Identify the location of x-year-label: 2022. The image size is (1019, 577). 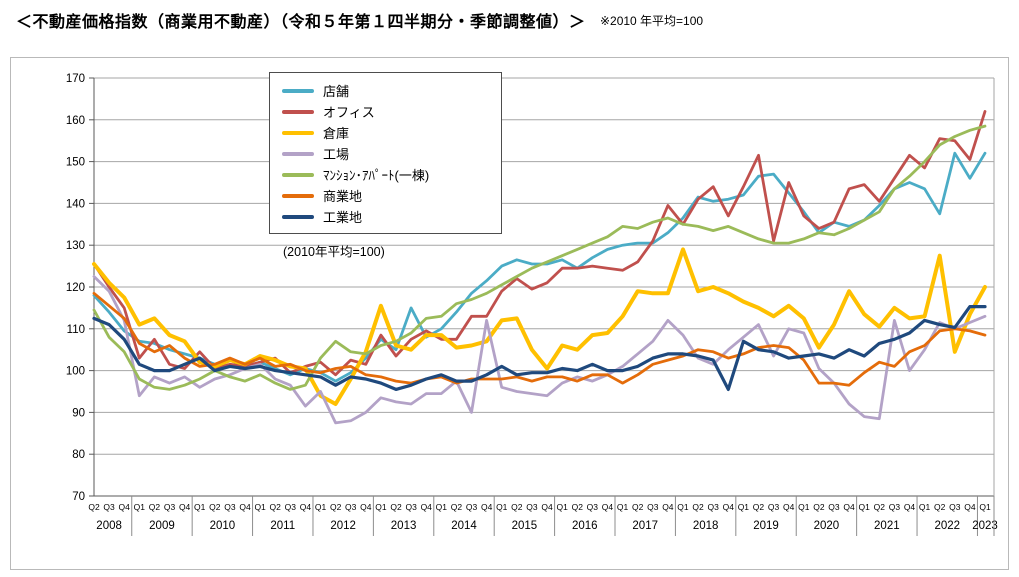
(947, 526).